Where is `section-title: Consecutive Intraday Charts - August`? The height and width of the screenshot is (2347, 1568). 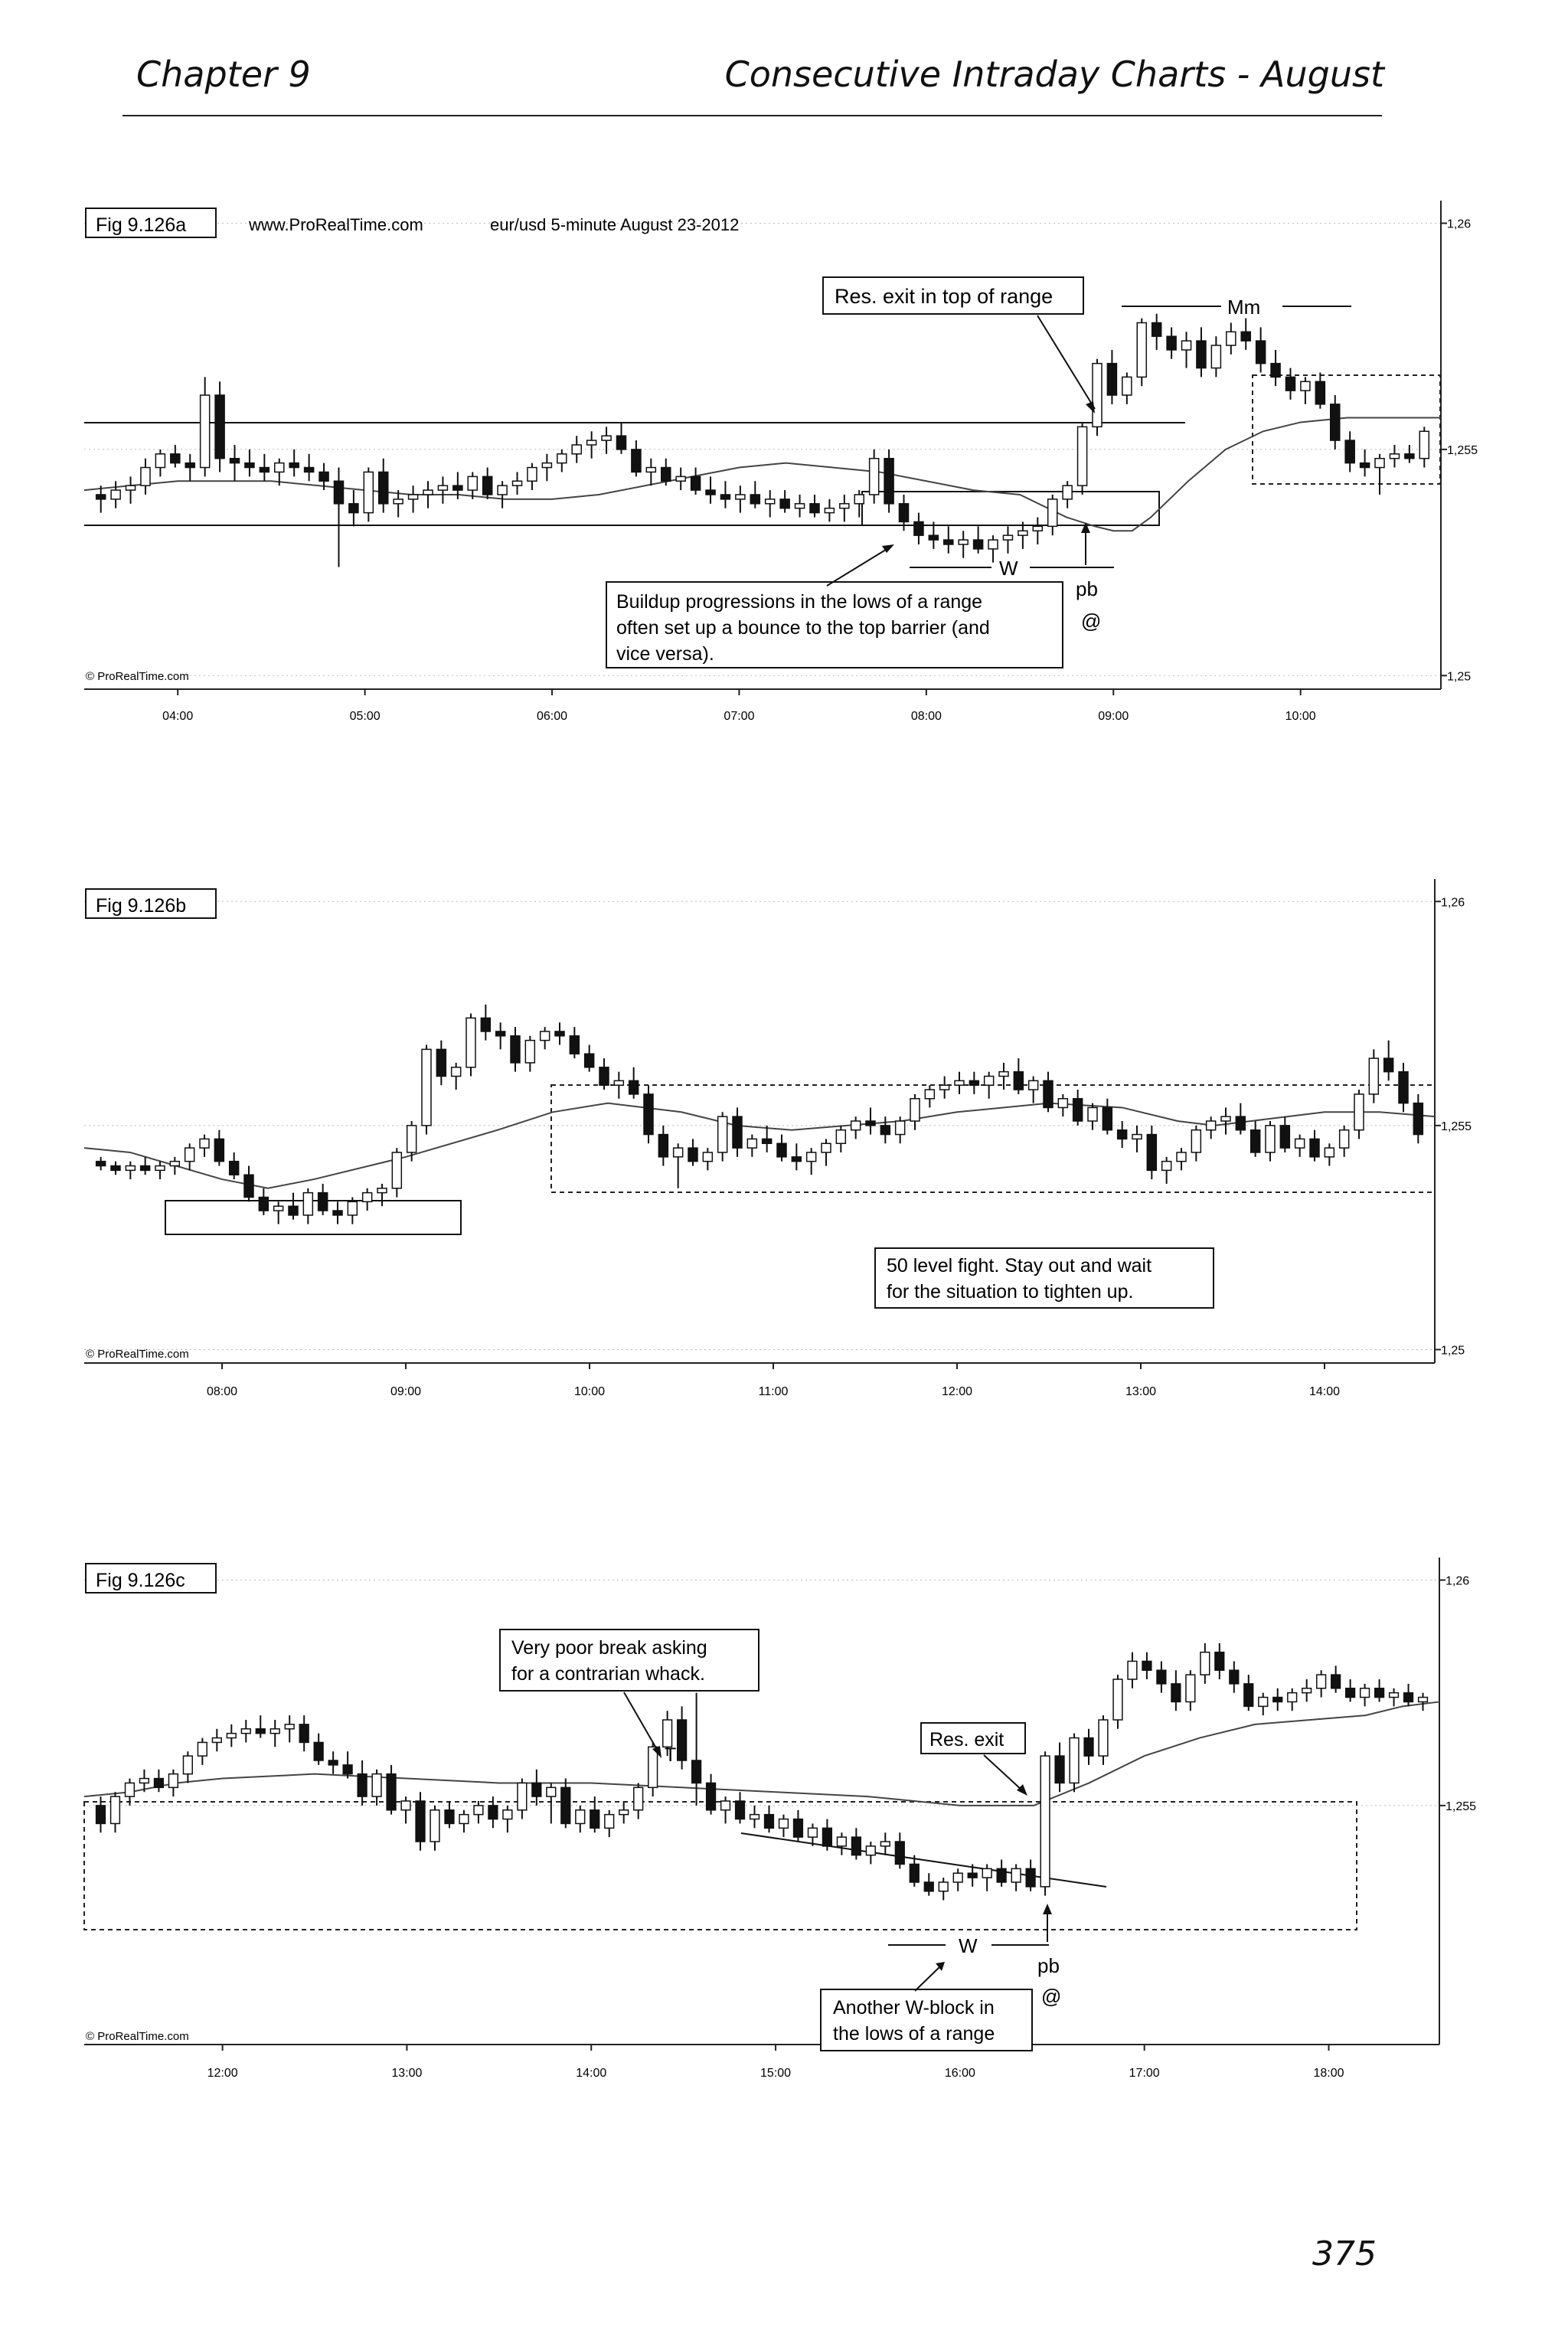
section-title: Consecutive Intraday Charts - August is located at coordinates (1054, 74).